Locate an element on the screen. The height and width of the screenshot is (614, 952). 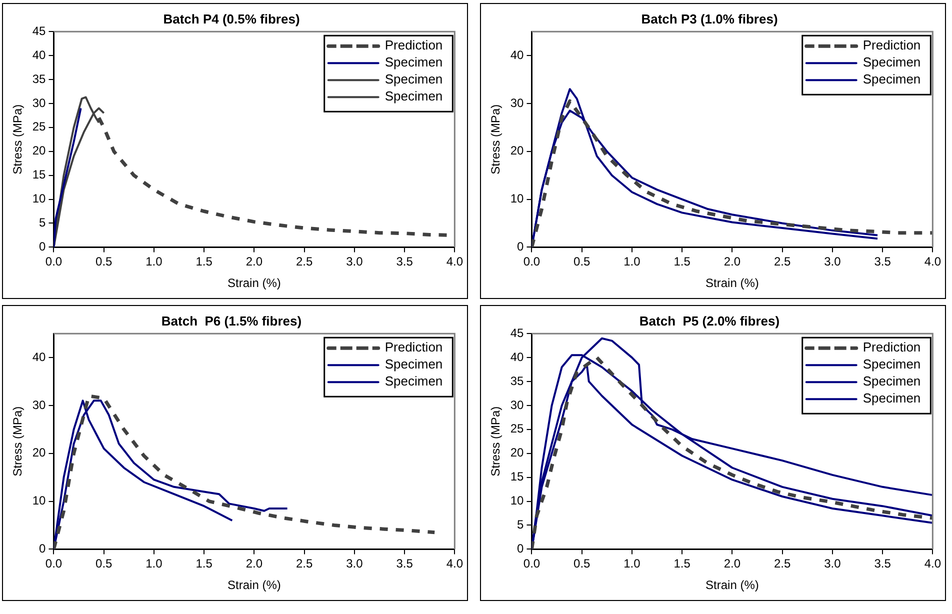
chart-title: Batch P6 (1.5% fibres) is located at coordinates (231, 320).